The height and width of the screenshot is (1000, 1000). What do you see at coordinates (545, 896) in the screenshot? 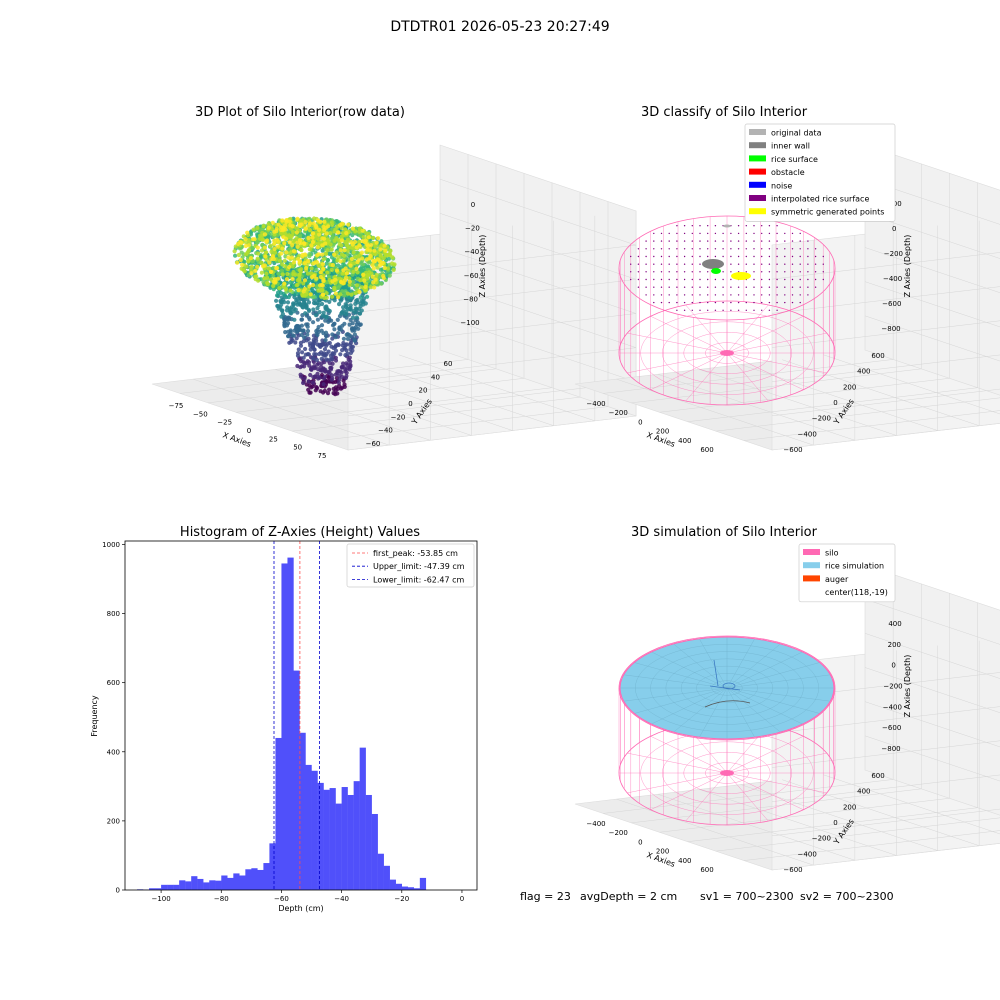
I see `stat-flag: flag = 23` at bounding box center [545, 896].